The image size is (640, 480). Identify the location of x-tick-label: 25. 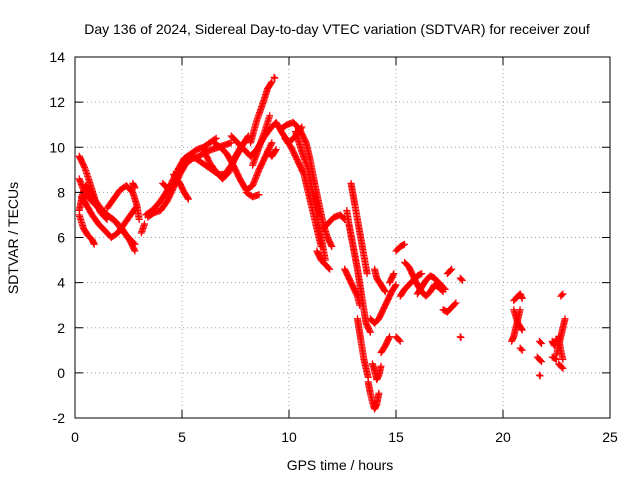
(610, 437).